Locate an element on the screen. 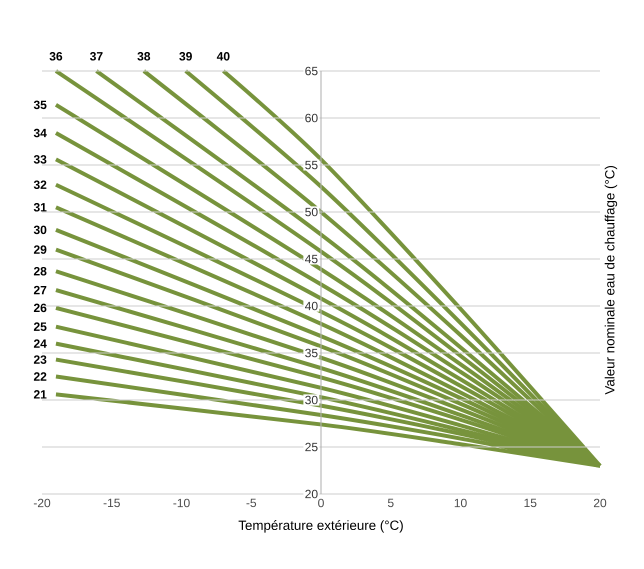  y-axis-title: Valeur nominale eau de chauffage (°C) is located at coordinates (611, 280).